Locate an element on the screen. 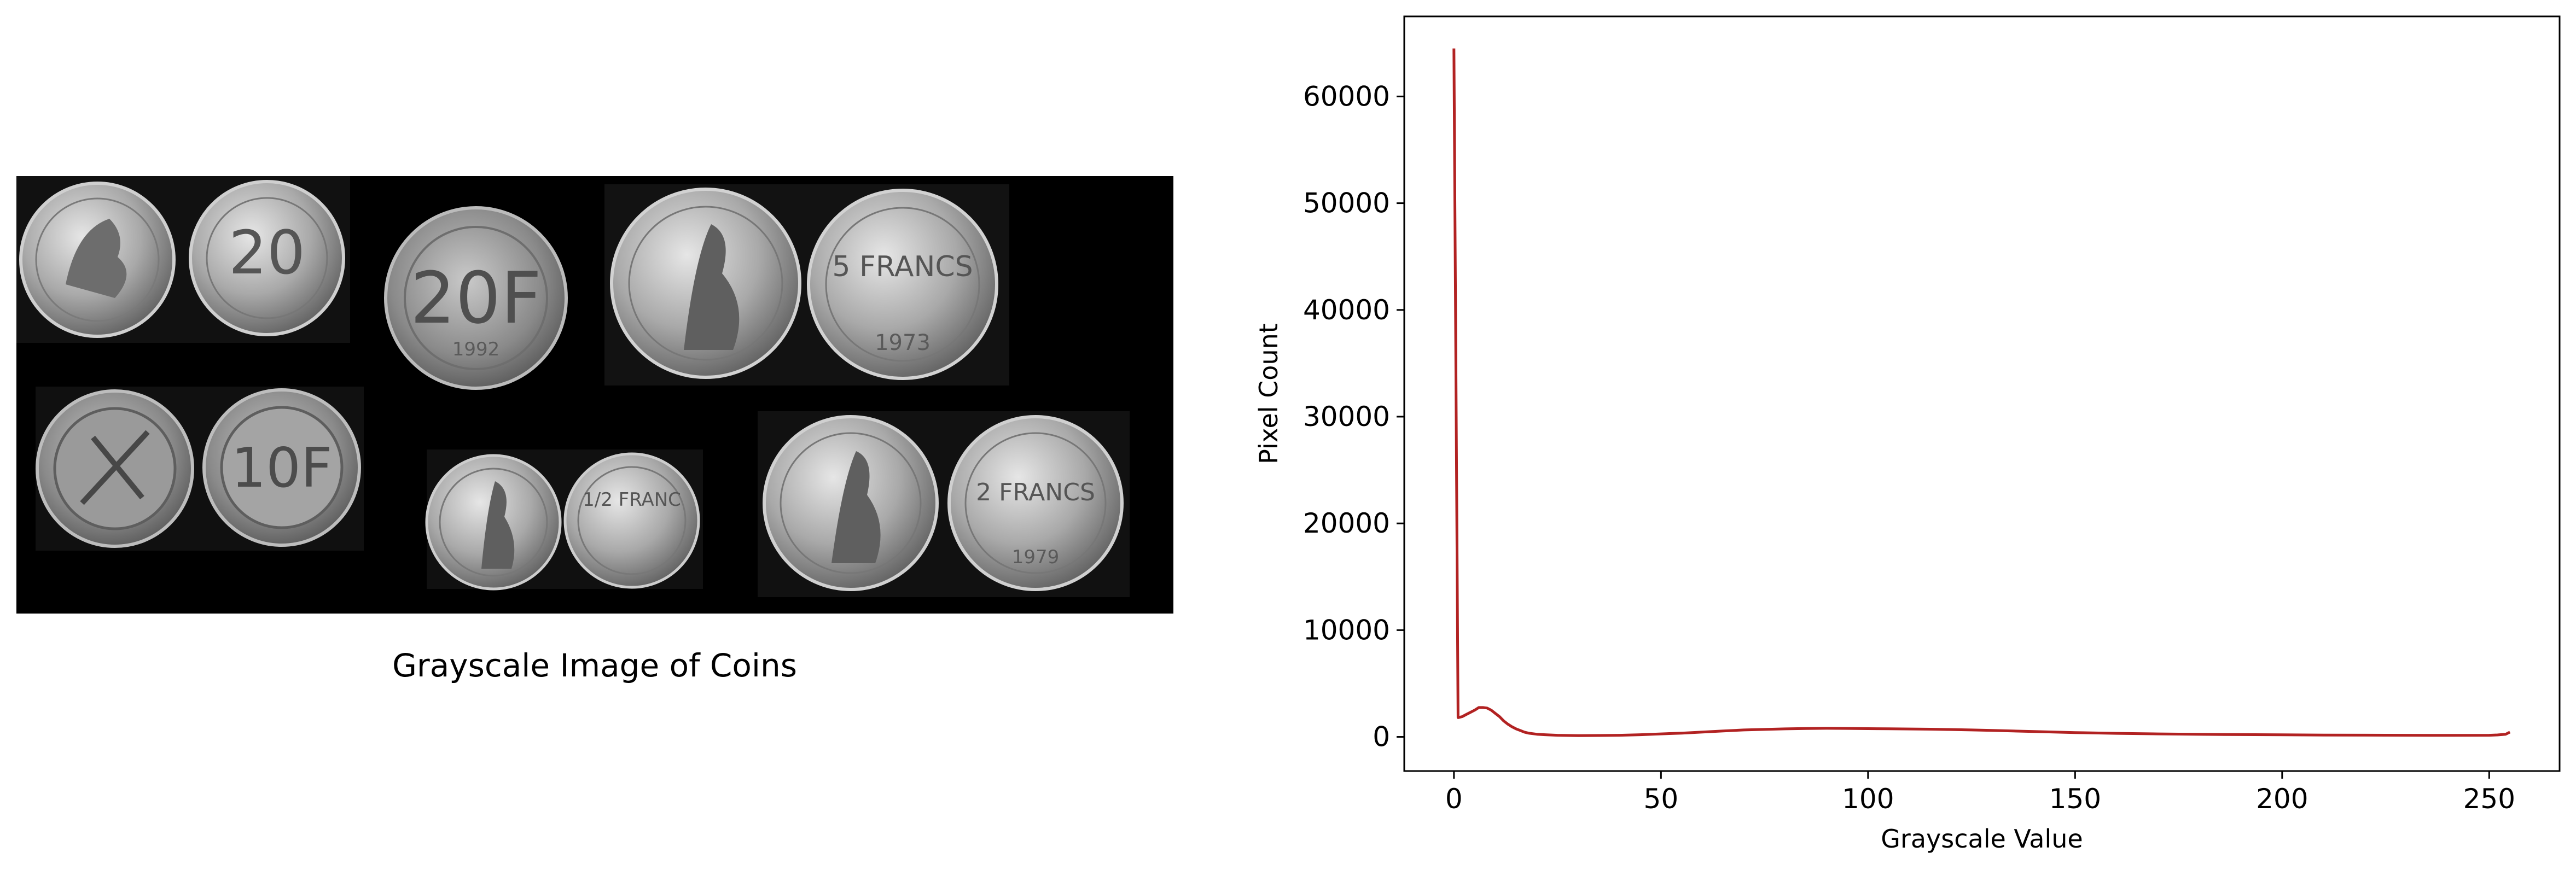 Image resolution: width=2576 pixels, height=870 pixels. coin-text: 10F is located at coordinates (282, 468).